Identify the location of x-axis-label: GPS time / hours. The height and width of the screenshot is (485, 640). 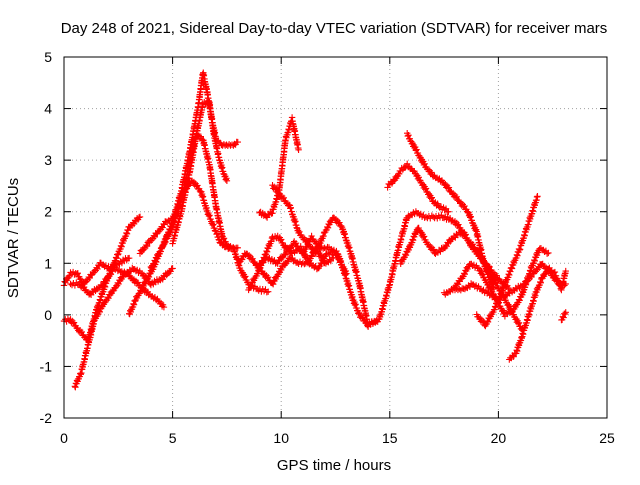
(334, 465).